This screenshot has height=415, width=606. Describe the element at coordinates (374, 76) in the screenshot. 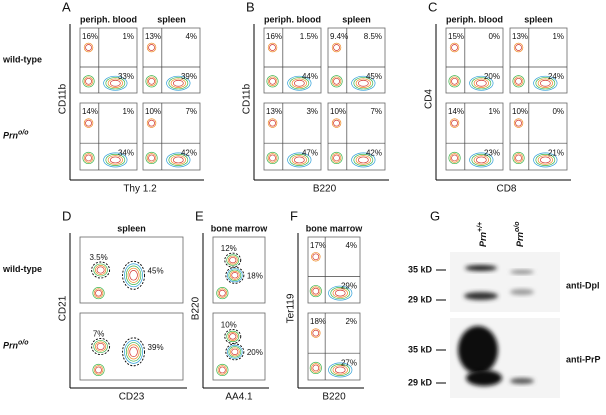

I see `percent: 45%` at that location.